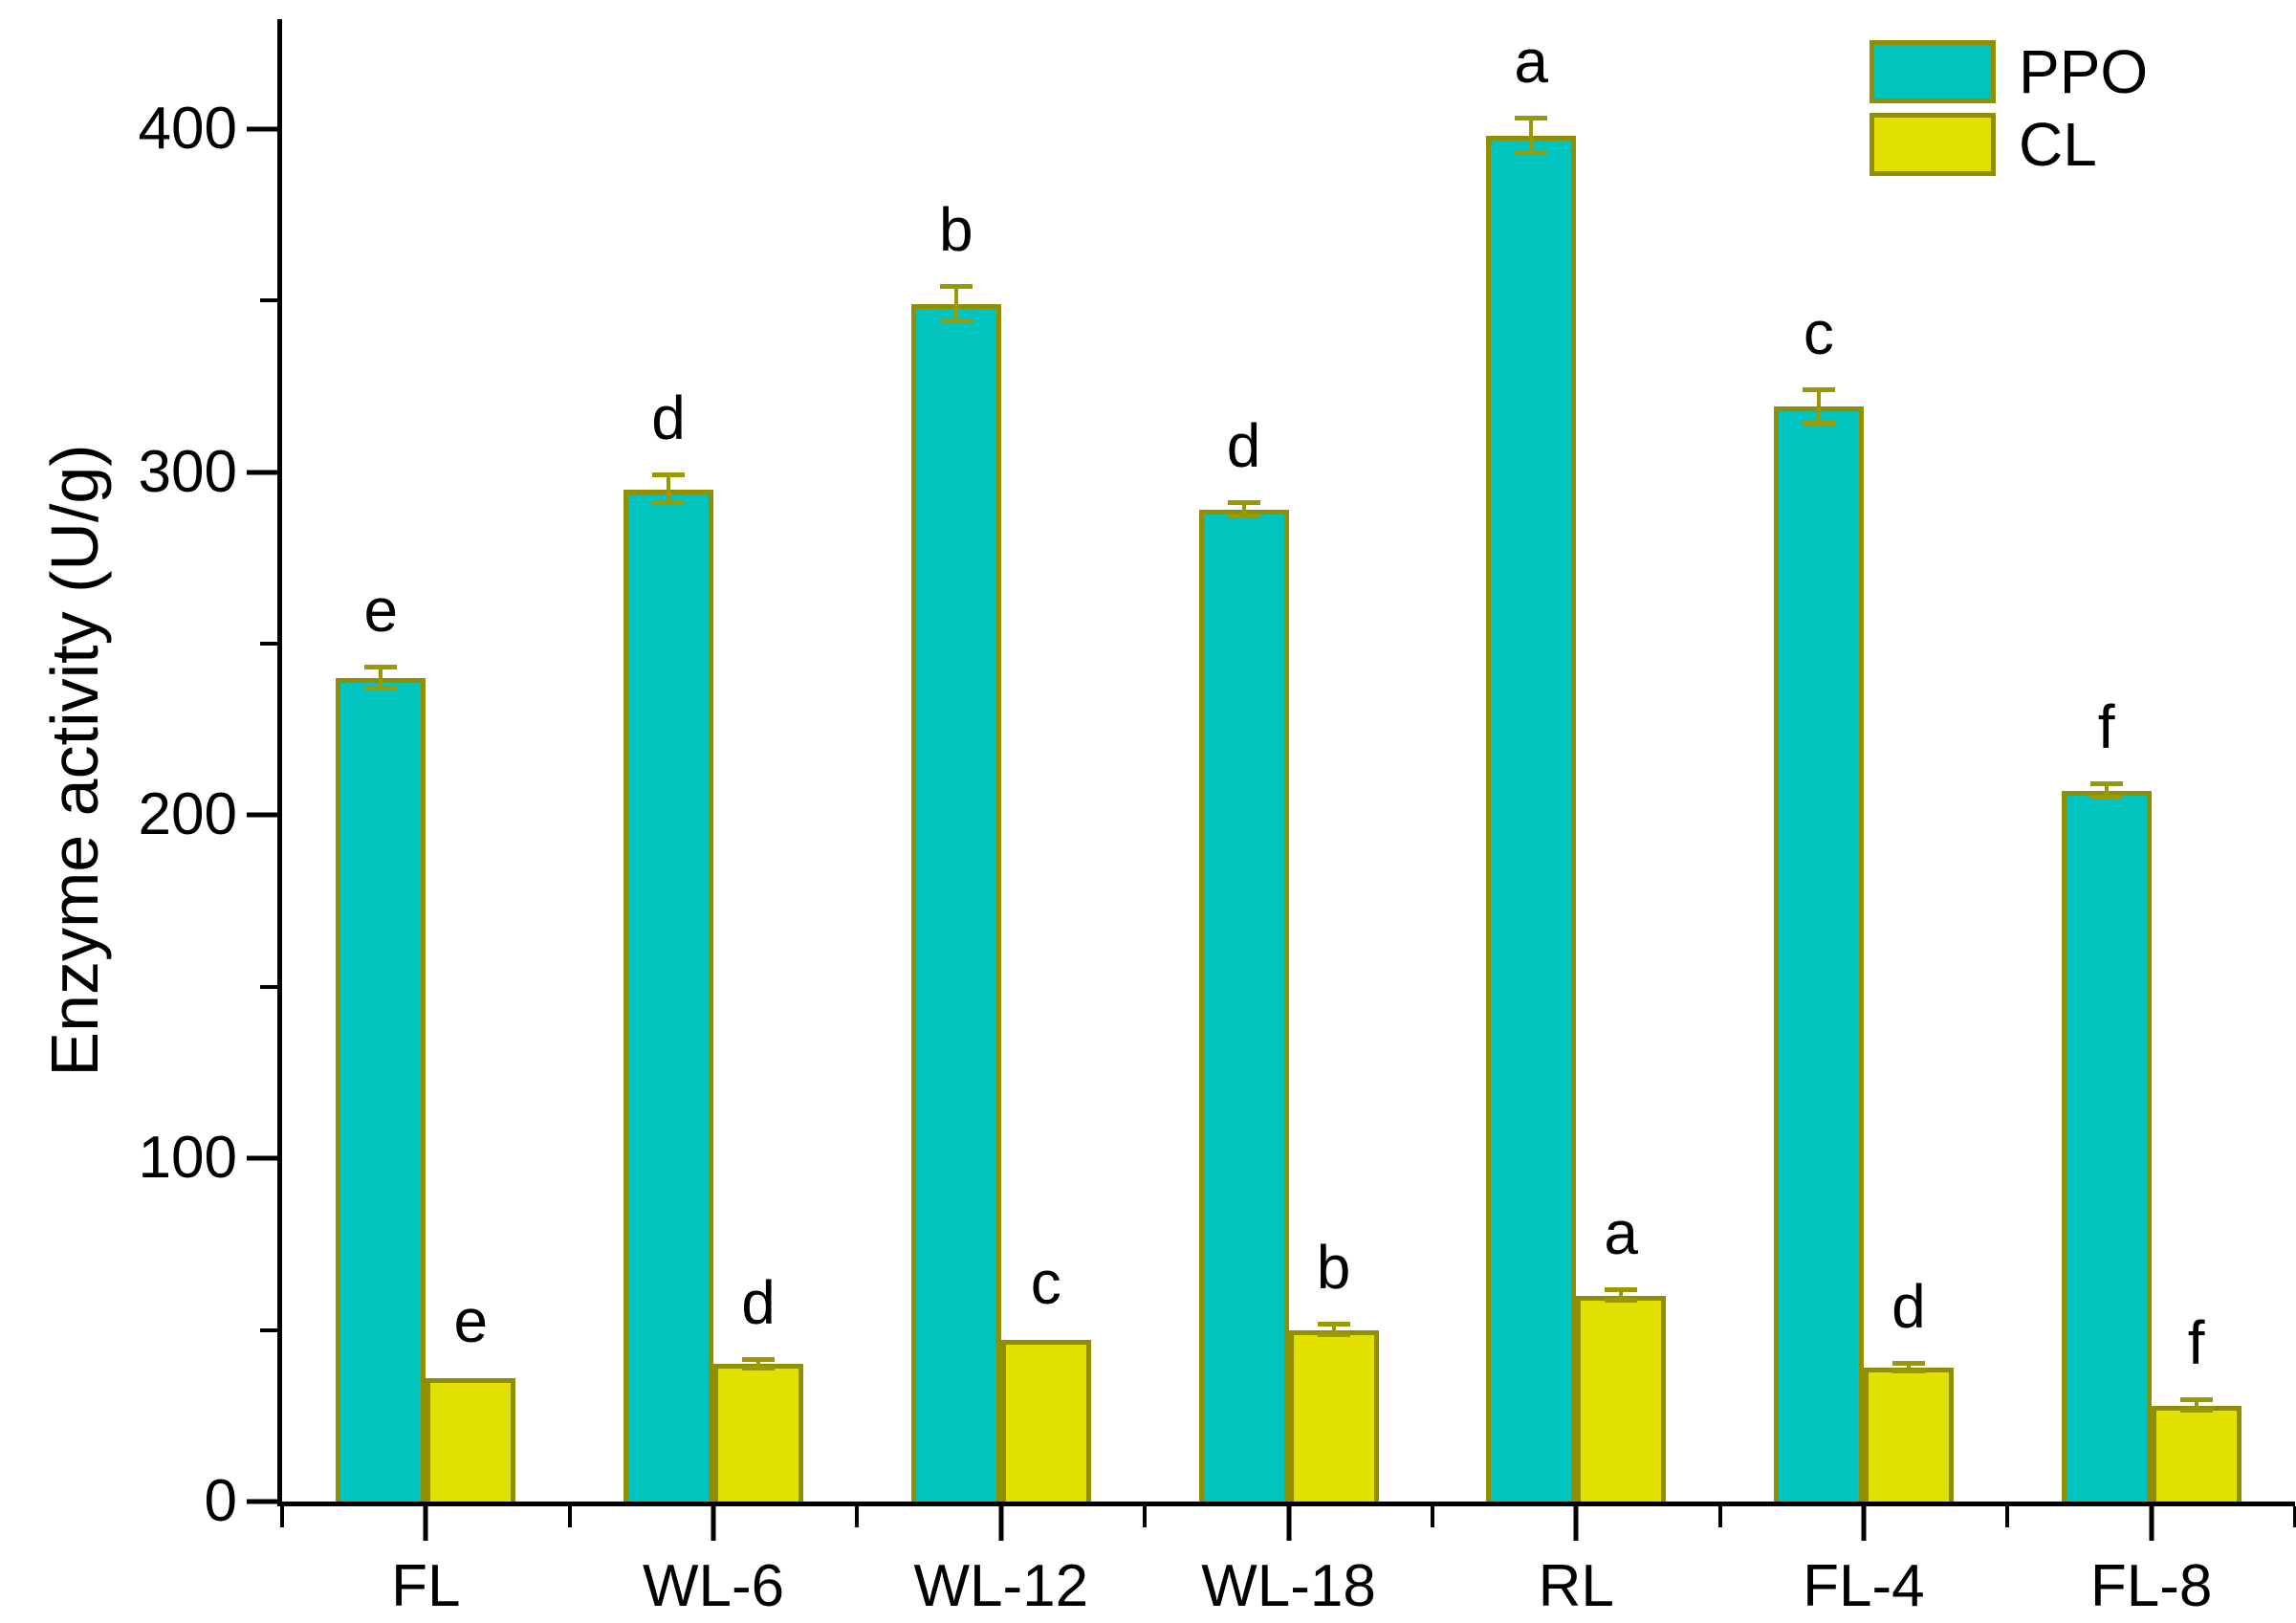 The width and height of the screenshot is (2296, 1623). Describe the element at coordinates (1621, 1399) in the screenshot. I see `bar-cl-RL` at that location.